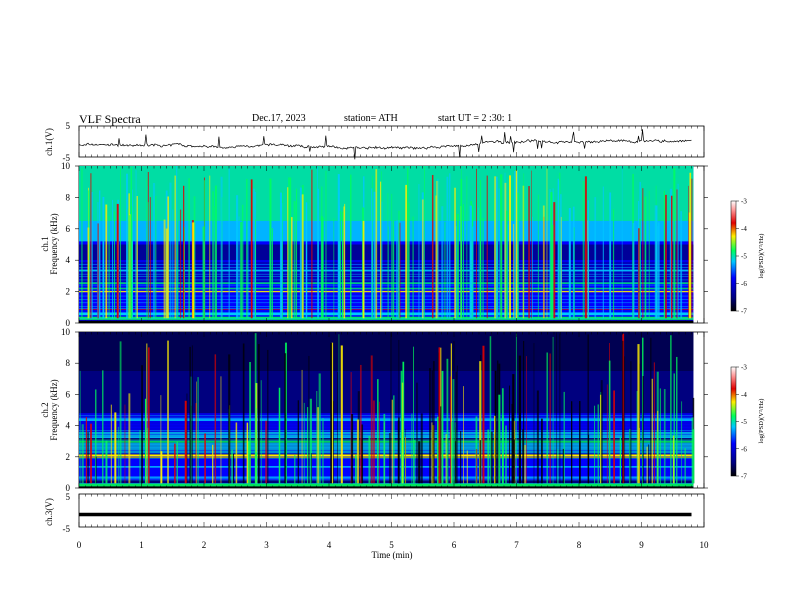 The height and width of the screenshot is (612, 792). Describe the element at coordinates (391, 545) in the screenshot. I see `time-tick-label: 5` at that location.